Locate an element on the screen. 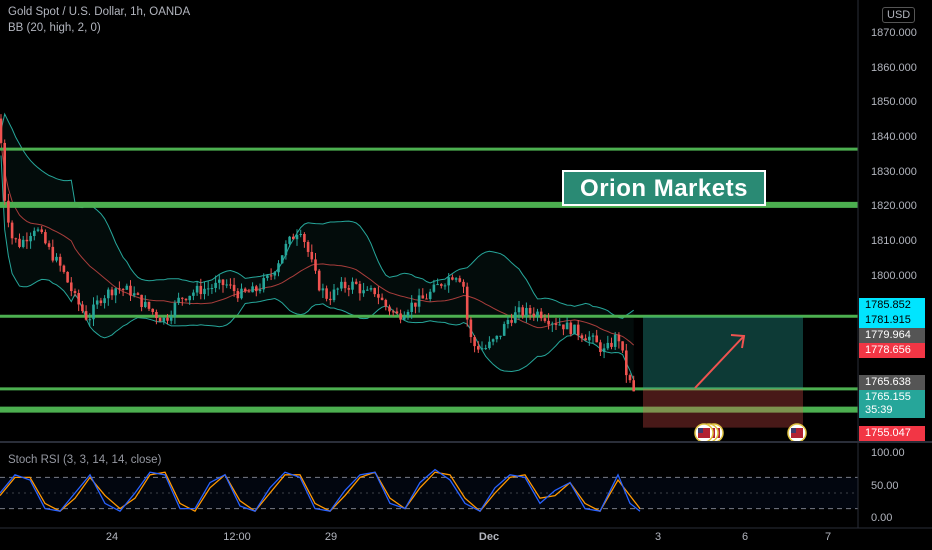  stoch-rsi-pane is located at coordinates (429, 490).